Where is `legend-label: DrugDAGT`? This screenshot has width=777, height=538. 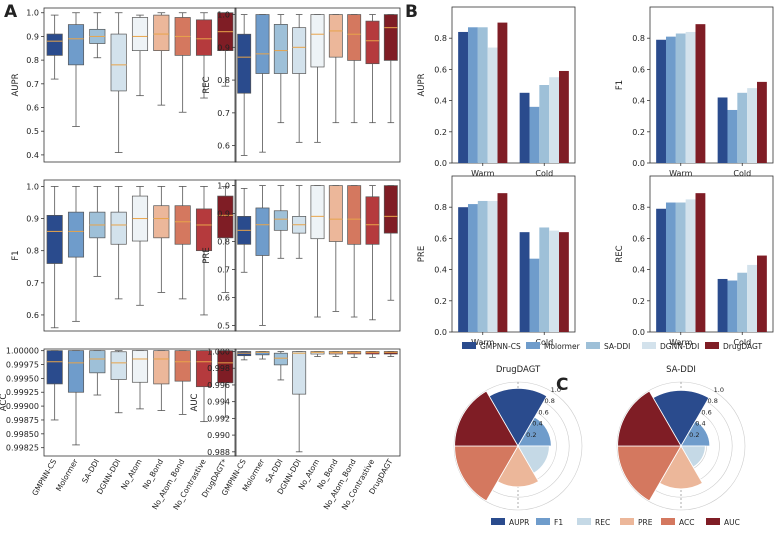
legend-label: DrugDAGT is located at coordinates (743, 346).